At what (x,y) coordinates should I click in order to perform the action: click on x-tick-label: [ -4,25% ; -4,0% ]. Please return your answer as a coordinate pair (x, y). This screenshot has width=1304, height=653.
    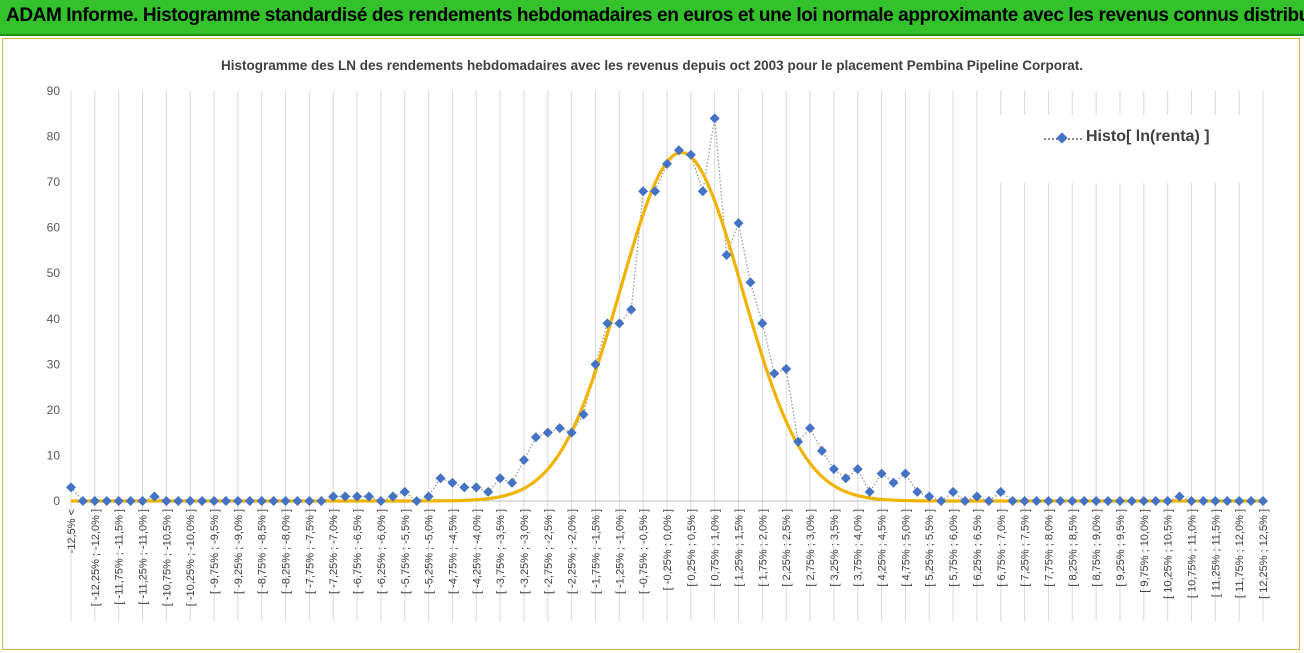
    Looking at the image, I should click on (477, 551).